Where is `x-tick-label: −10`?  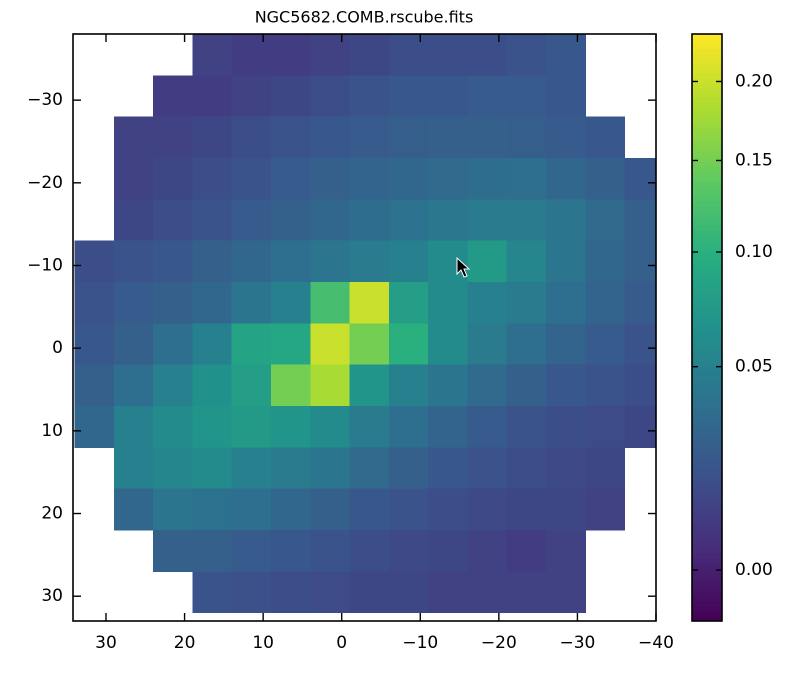
x-tick-label: −10 is located at coordinates (420, 643).